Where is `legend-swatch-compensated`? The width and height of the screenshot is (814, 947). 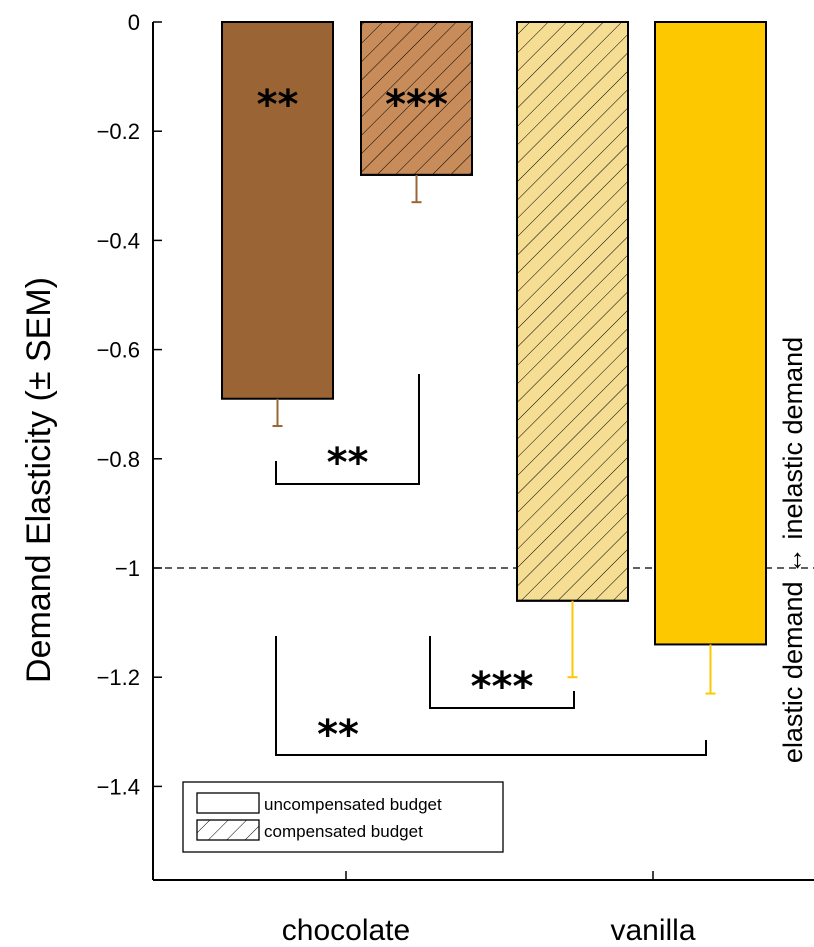 legend-swatch-compensated is located at coordinates (228, 830).